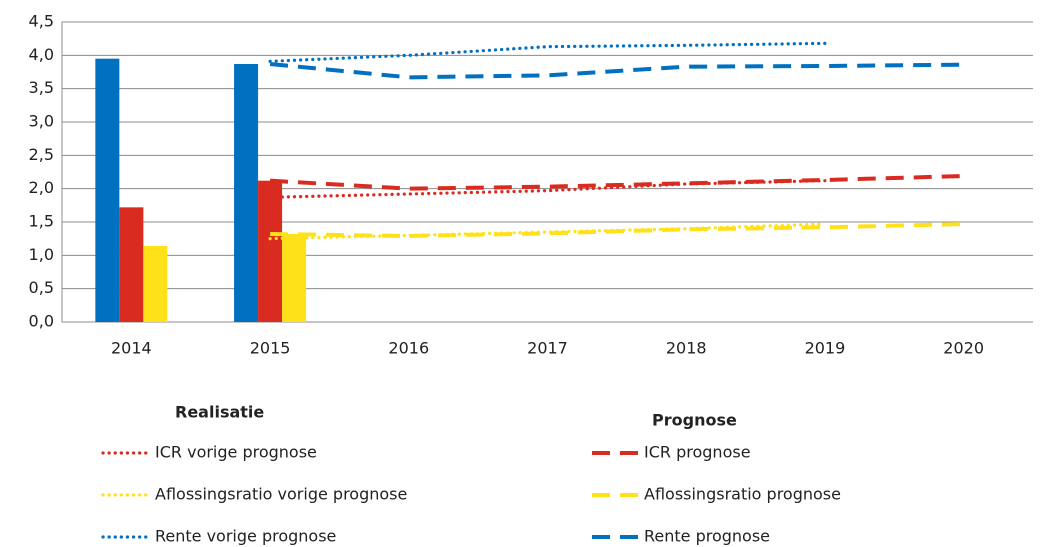 Image resolution: width=1047 pixels, height=547 pixels. I want to click on x-tick-label: 2015, so click(270, 348).